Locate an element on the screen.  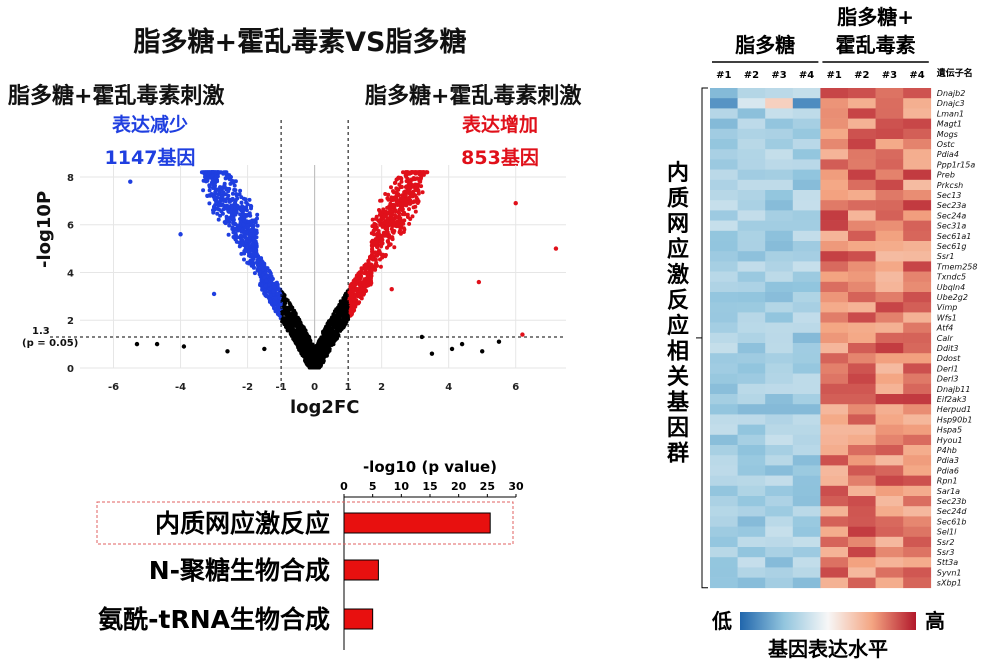
x-tick-label: -2 is located at coordinates (247, 387).